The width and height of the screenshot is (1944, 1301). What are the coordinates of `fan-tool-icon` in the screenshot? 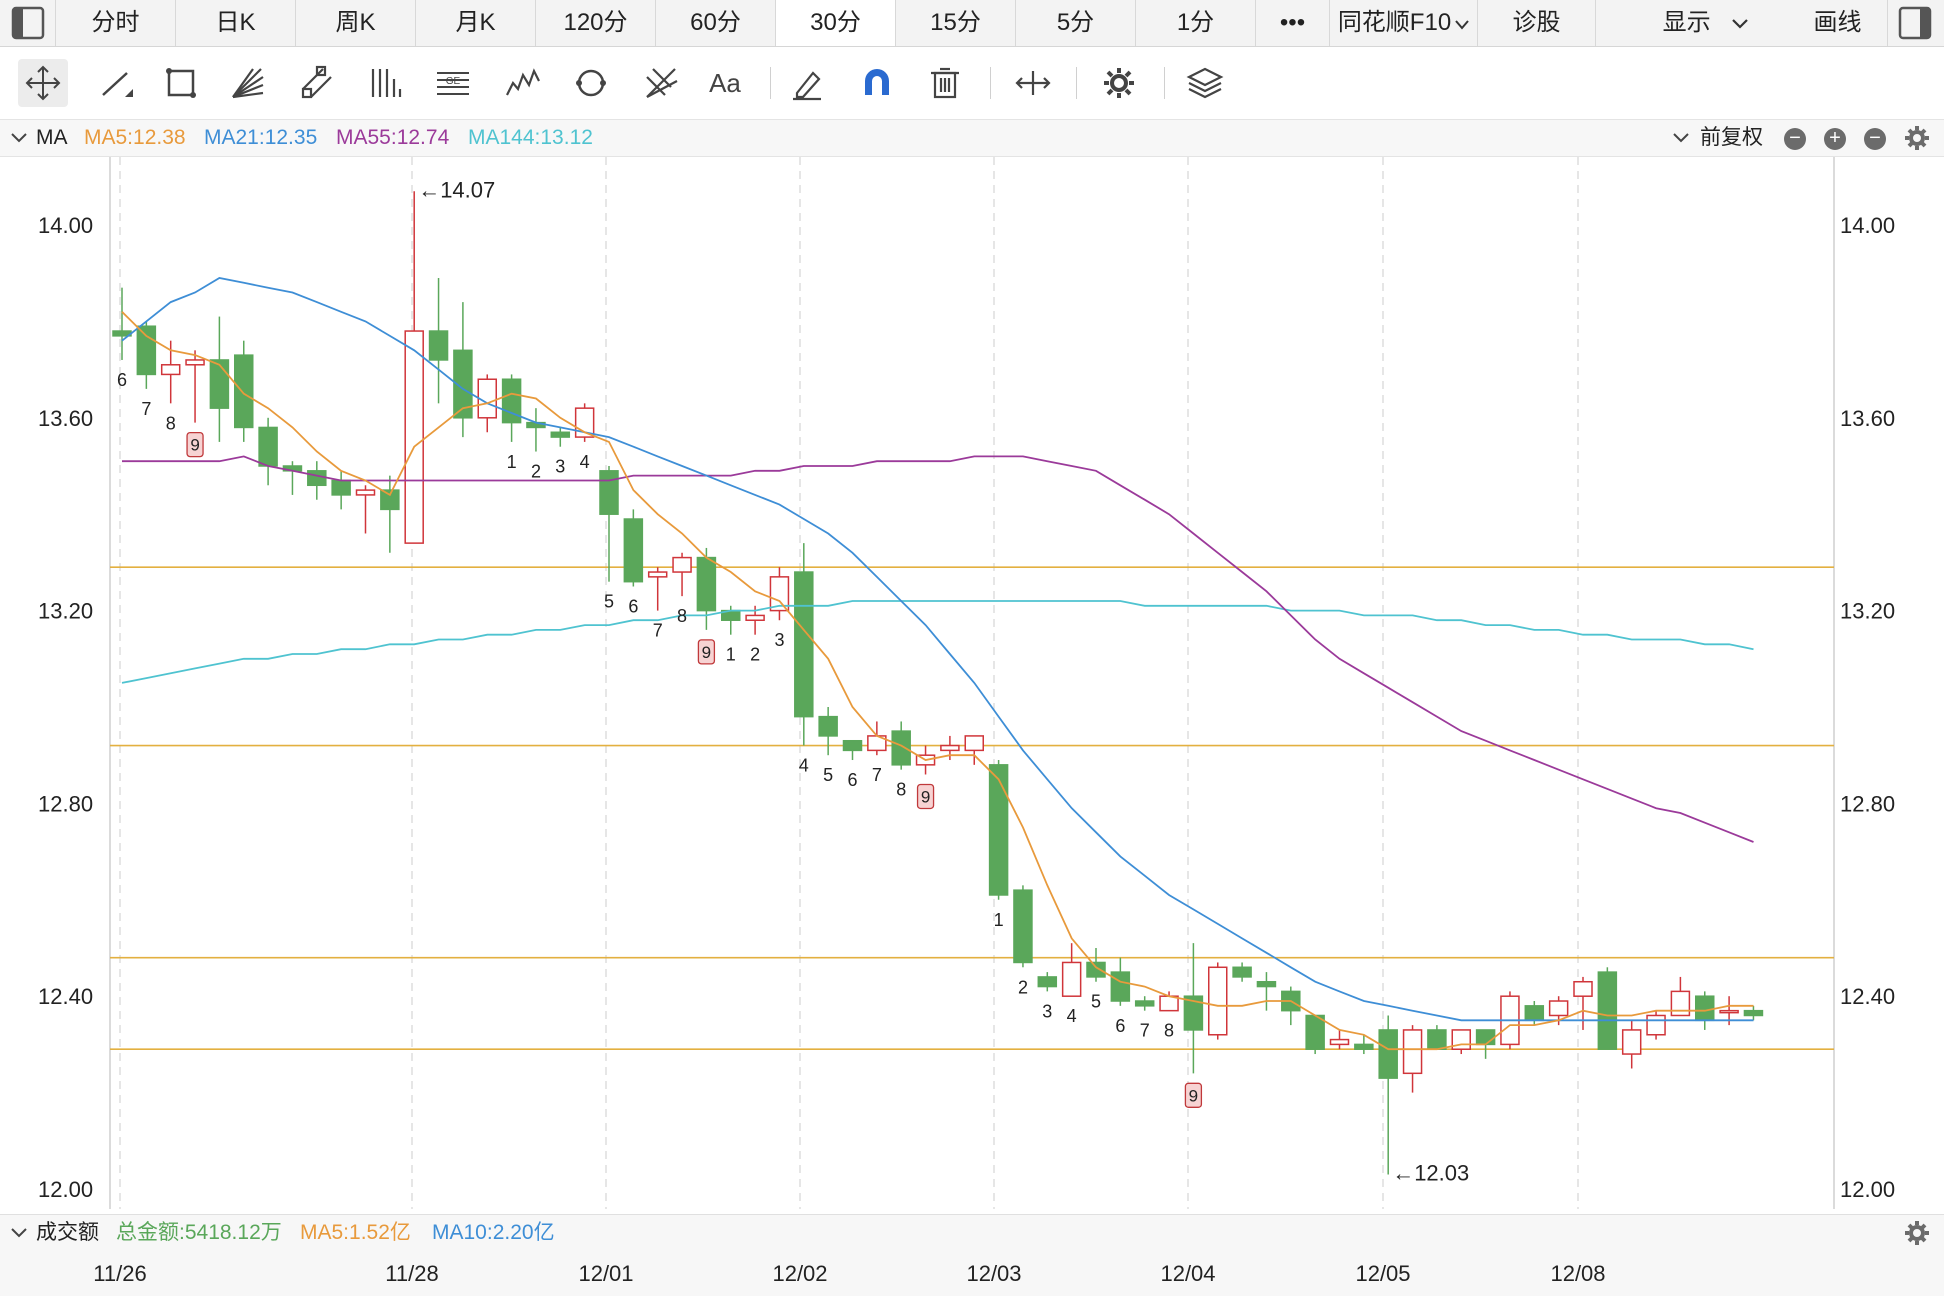 It's located at (247, 83).